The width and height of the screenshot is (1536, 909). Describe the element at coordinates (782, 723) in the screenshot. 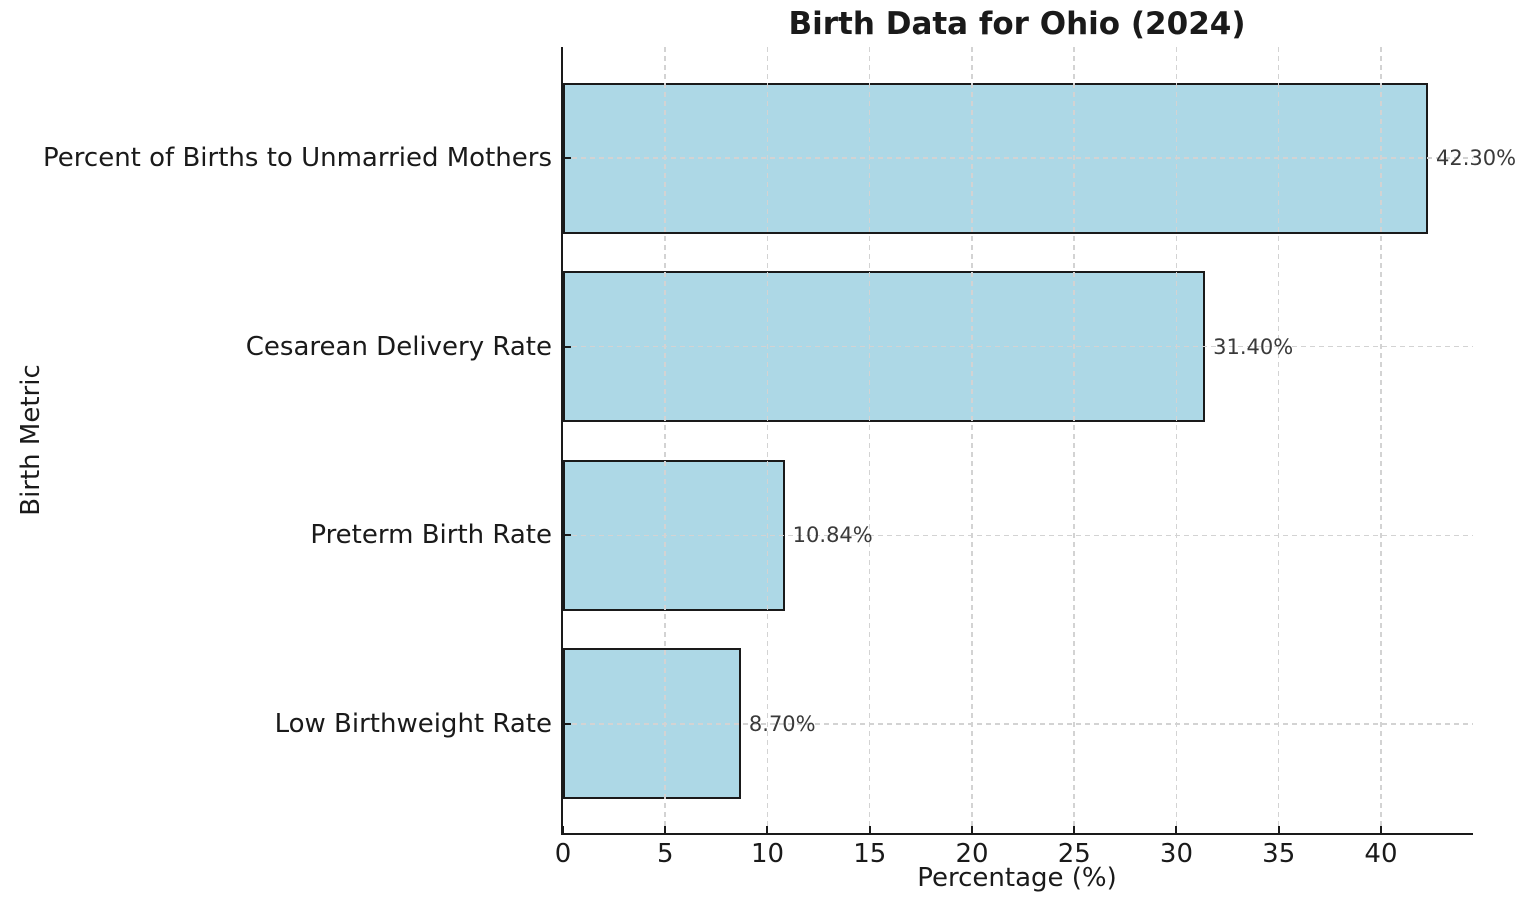

I see `bar-value-label: 8.70%` at that location.